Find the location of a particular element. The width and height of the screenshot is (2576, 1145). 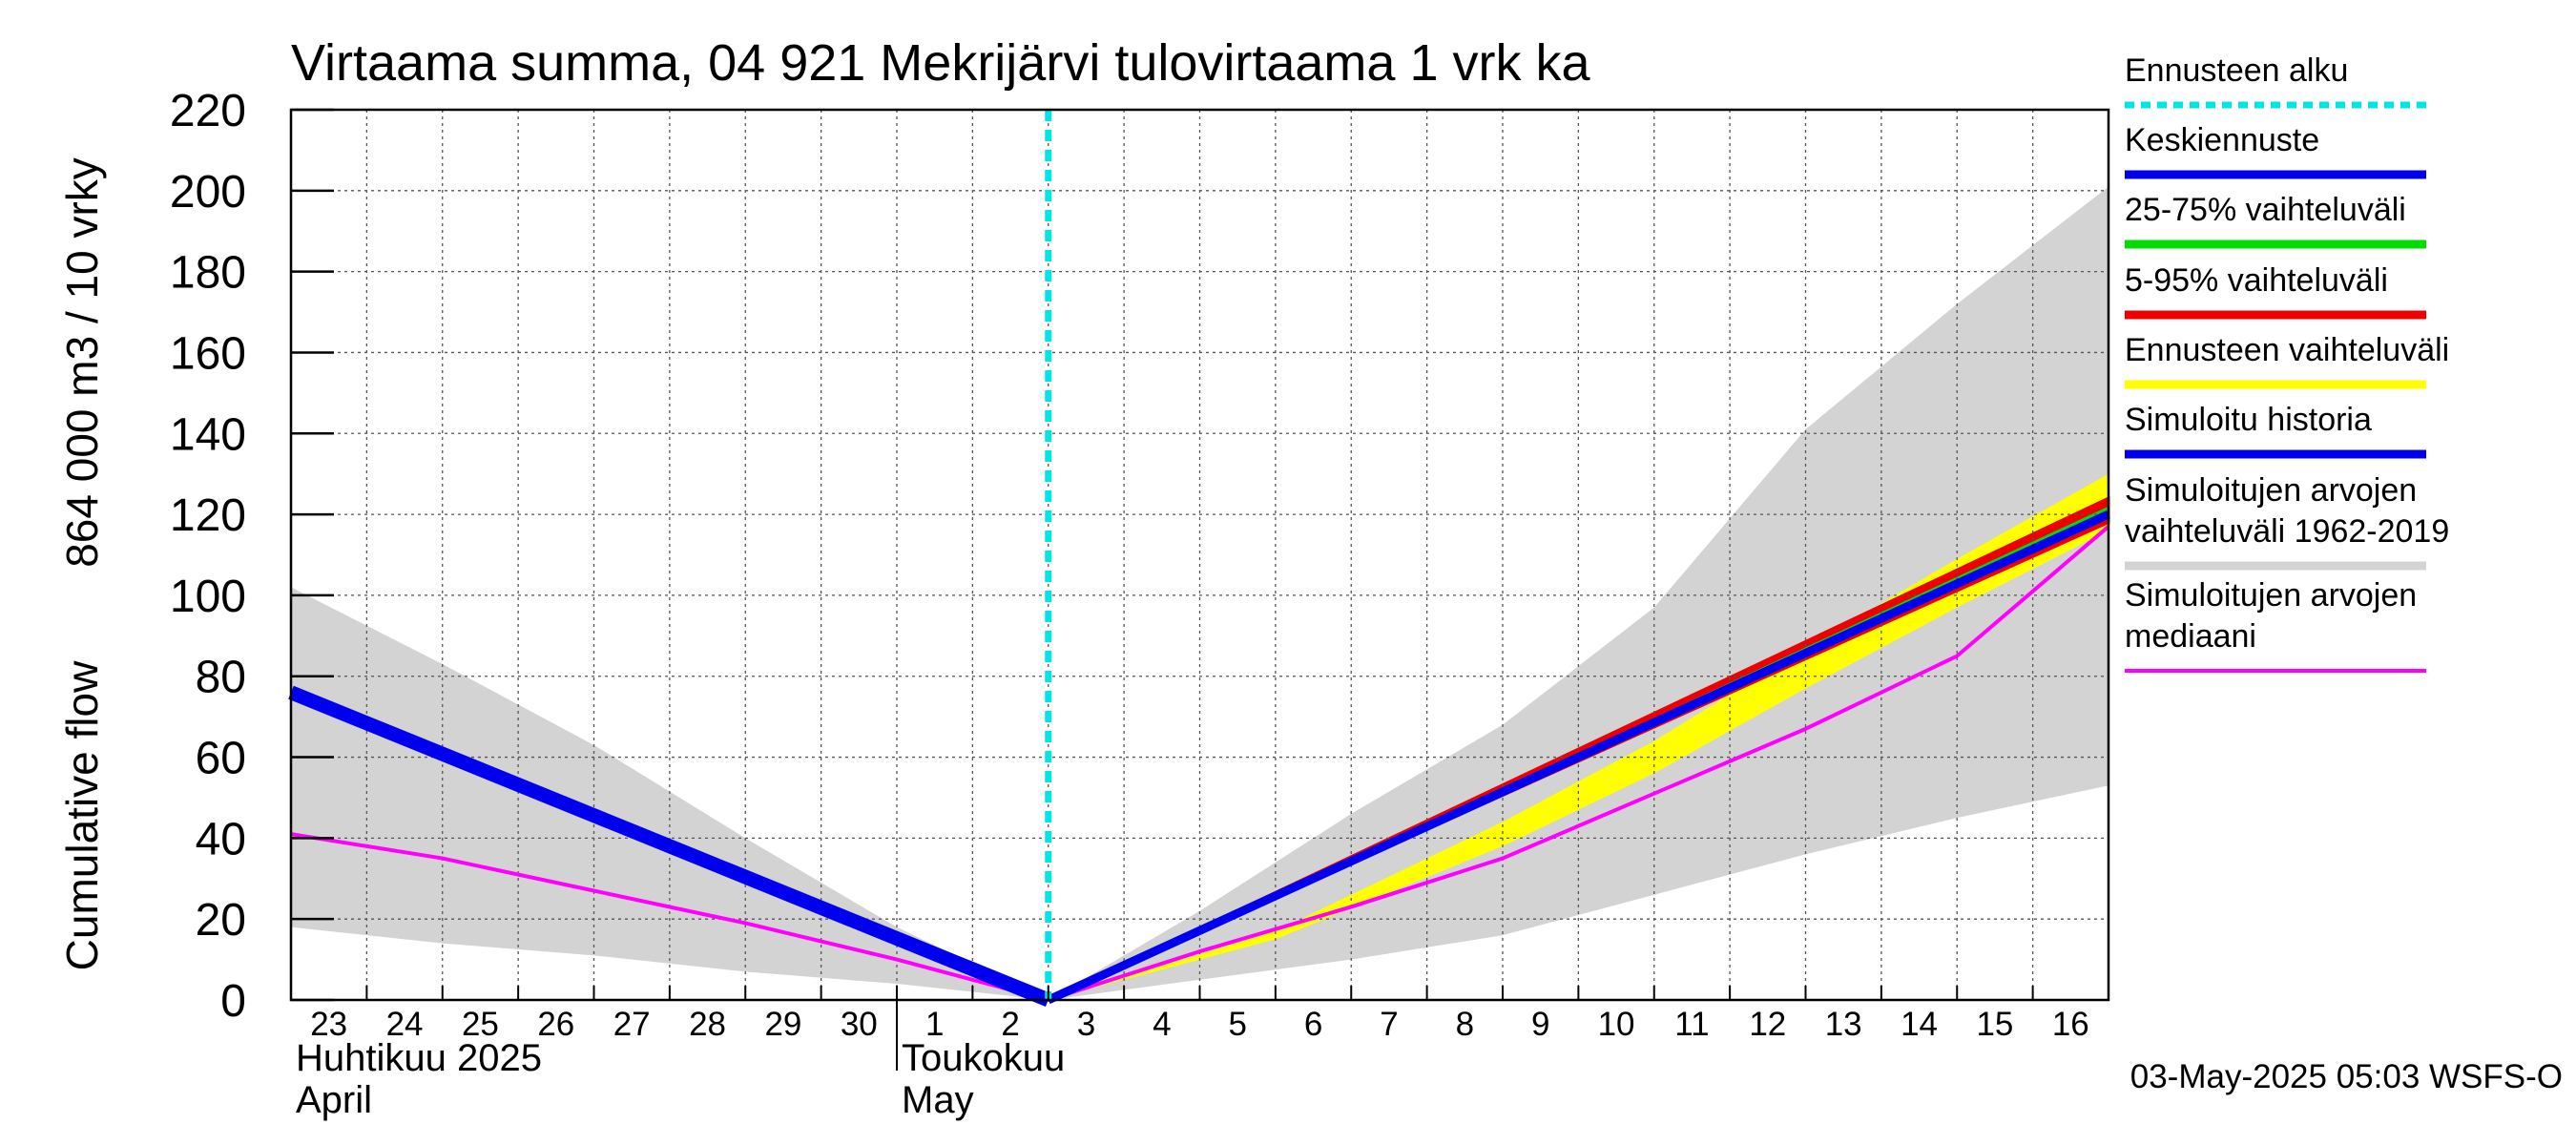

y-tick-label: 20 is located at coordinates (221, 920).